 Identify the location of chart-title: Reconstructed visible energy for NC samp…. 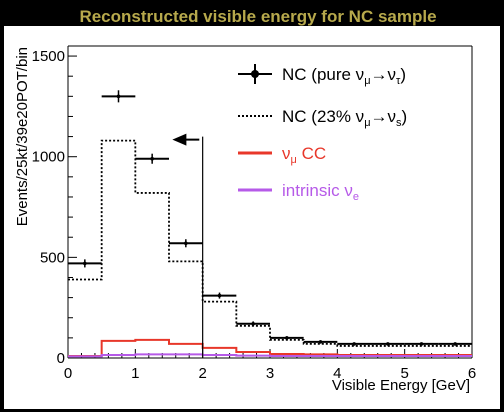
(257, 16).